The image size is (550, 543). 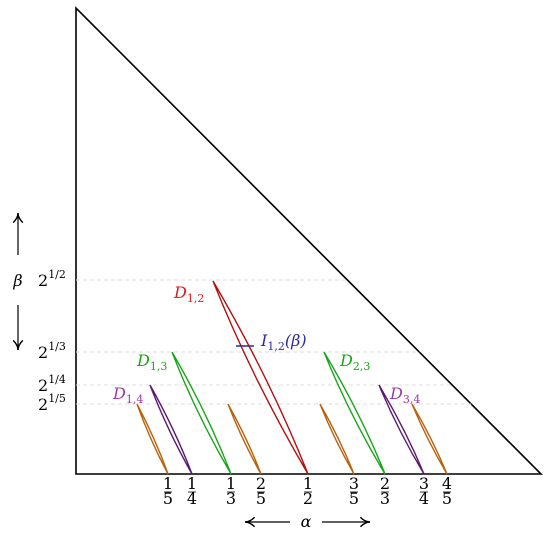 I want to click on y-tick-label: 21/5, so click(x=52, y=403).